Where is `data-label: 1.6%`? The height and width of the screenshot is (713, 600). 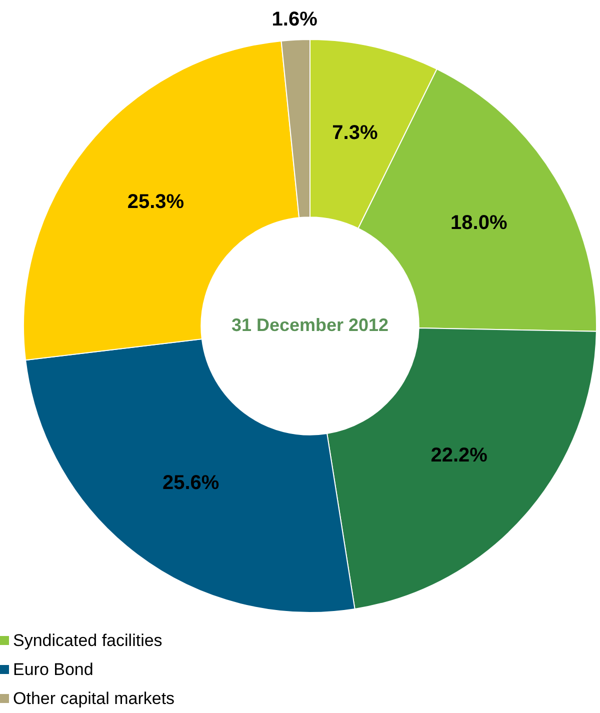 data-label: 1.6% is located at coordinates (295, 19).